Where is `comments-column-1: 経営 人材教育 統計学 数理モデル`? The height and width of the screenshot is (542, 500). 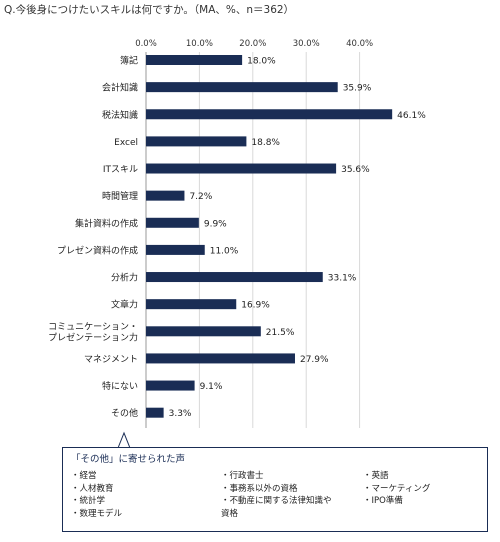
comments-column-1: 経営 人材教育 統計学 数理モデル is located at coordinates (97, 495).